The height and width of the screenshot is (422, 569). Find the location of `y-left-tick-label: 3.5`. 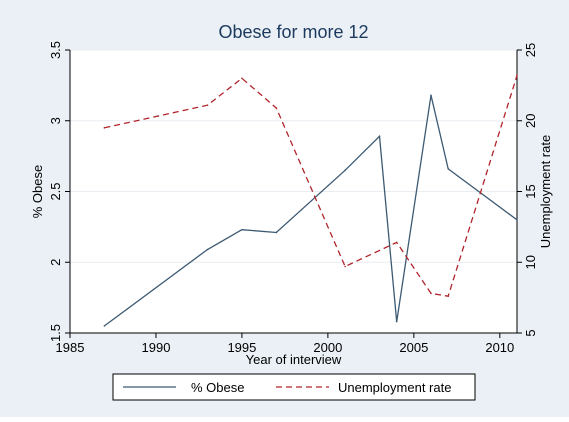

y-left-tick-label: 3.5 is located at coordinates (55, 50).